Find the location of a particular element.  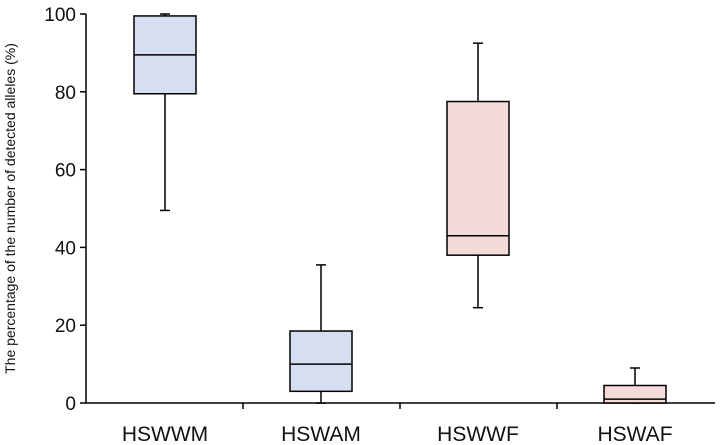

y-tick-label: 60 is located at coordinates (65, 171).